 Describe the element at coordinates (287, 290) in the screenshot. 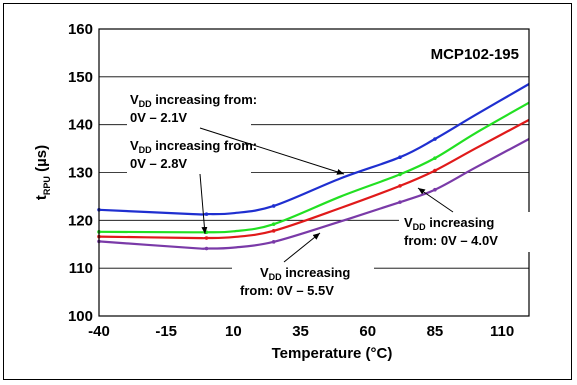

I see `annotation-5-5v-line2: from: 0V – 5.5V` at that location.